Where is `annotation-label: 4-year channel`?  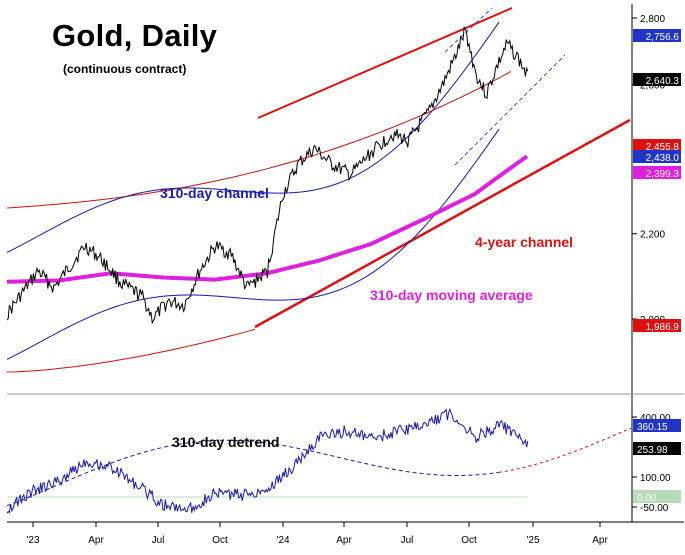 annotation-label: 4-year channel is located at coordinates (524, 242).